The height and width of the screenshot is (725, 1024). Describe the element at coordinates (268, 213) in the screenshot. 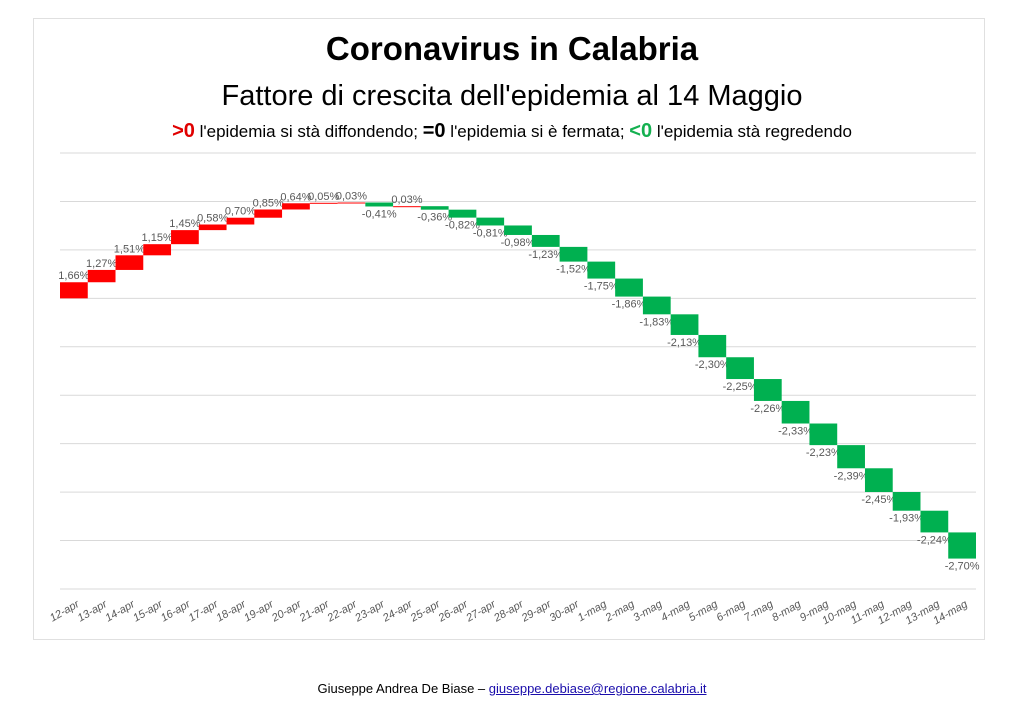

I see `bar-19-apr` at that location.